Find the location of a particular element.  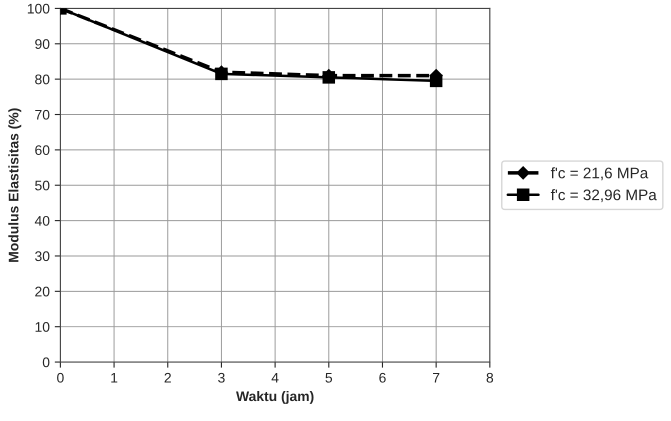

y-tick-label: 0 is located at coordinates (46, 362).